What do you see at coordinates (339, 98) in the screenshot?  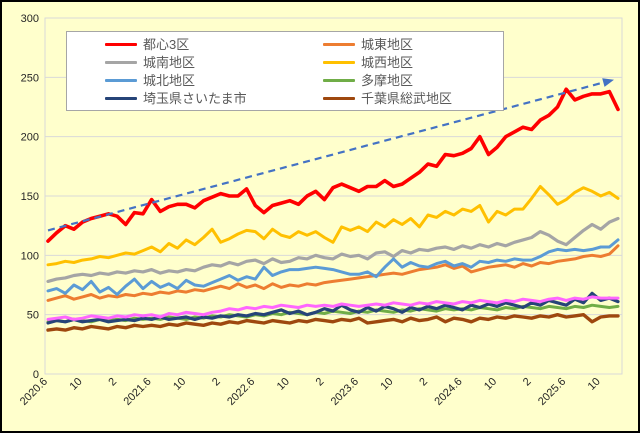 I see `legend-swatch-chibasobu-icon` at bounding box center [339, 98].